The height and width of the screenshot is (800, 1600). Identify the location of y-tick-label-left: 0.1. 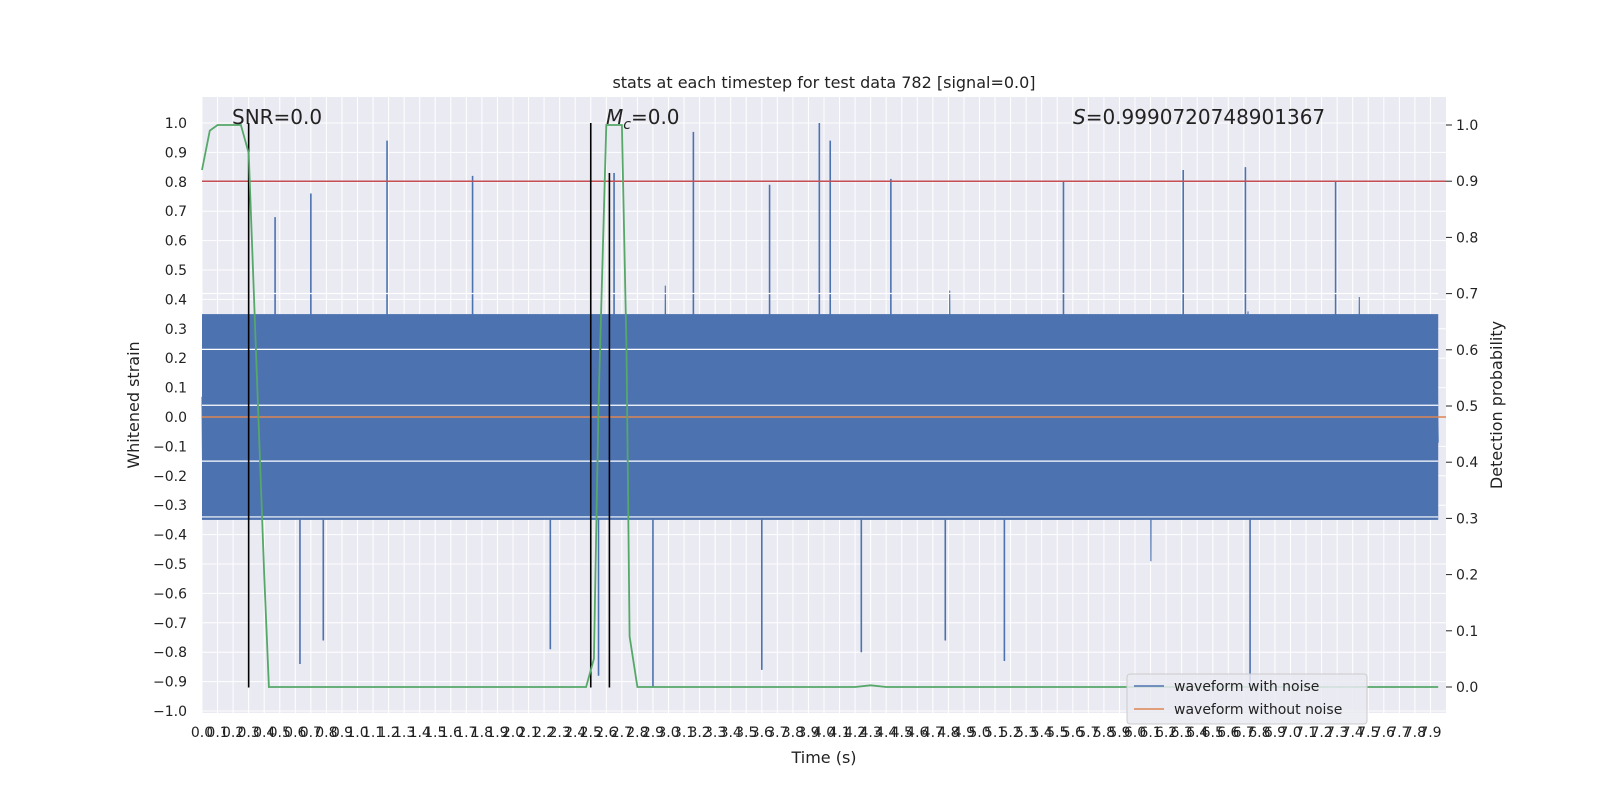
(176, 389).